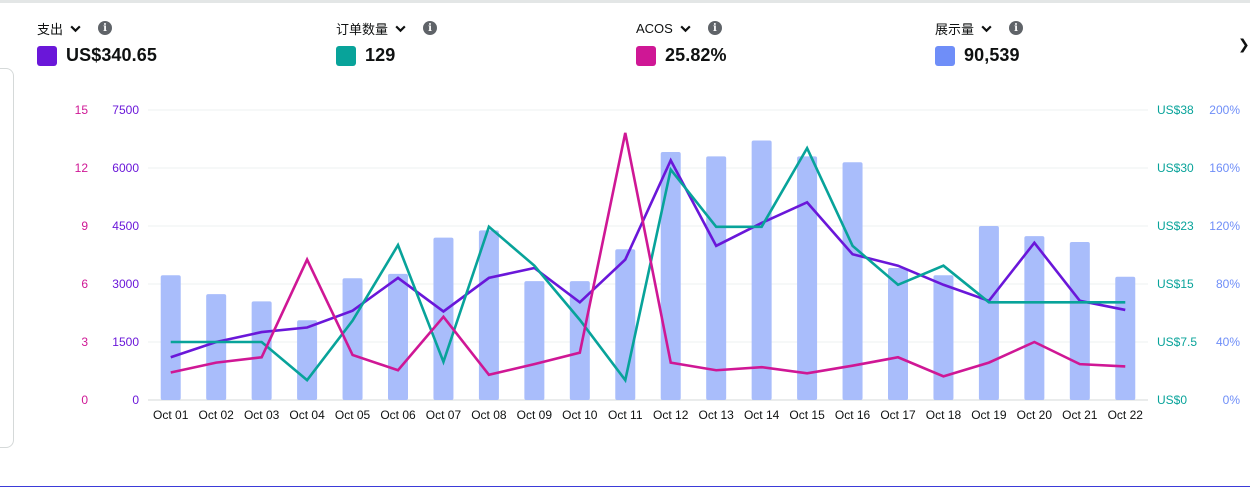 Image resolution: width=1250 pixels, height=493 pixels. Describe the element at coordinates (1244, 44) in the screenshot. I see `scroll-caret-icon: ❯` at that location.